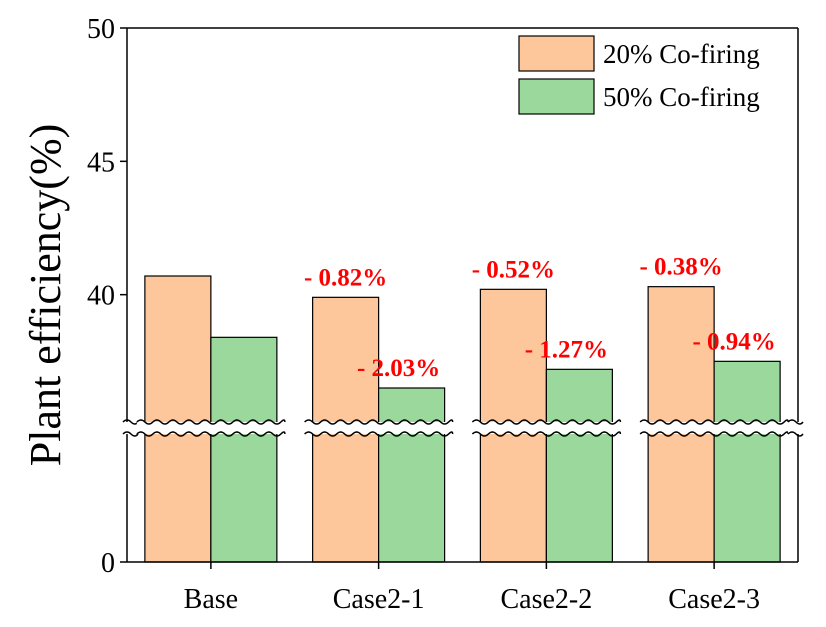 The image size is (826, 627). What do you see at coordinates (795, 428) in the screenshot?
I see `axis-break-right-gap` at bounding box center [795, 428].